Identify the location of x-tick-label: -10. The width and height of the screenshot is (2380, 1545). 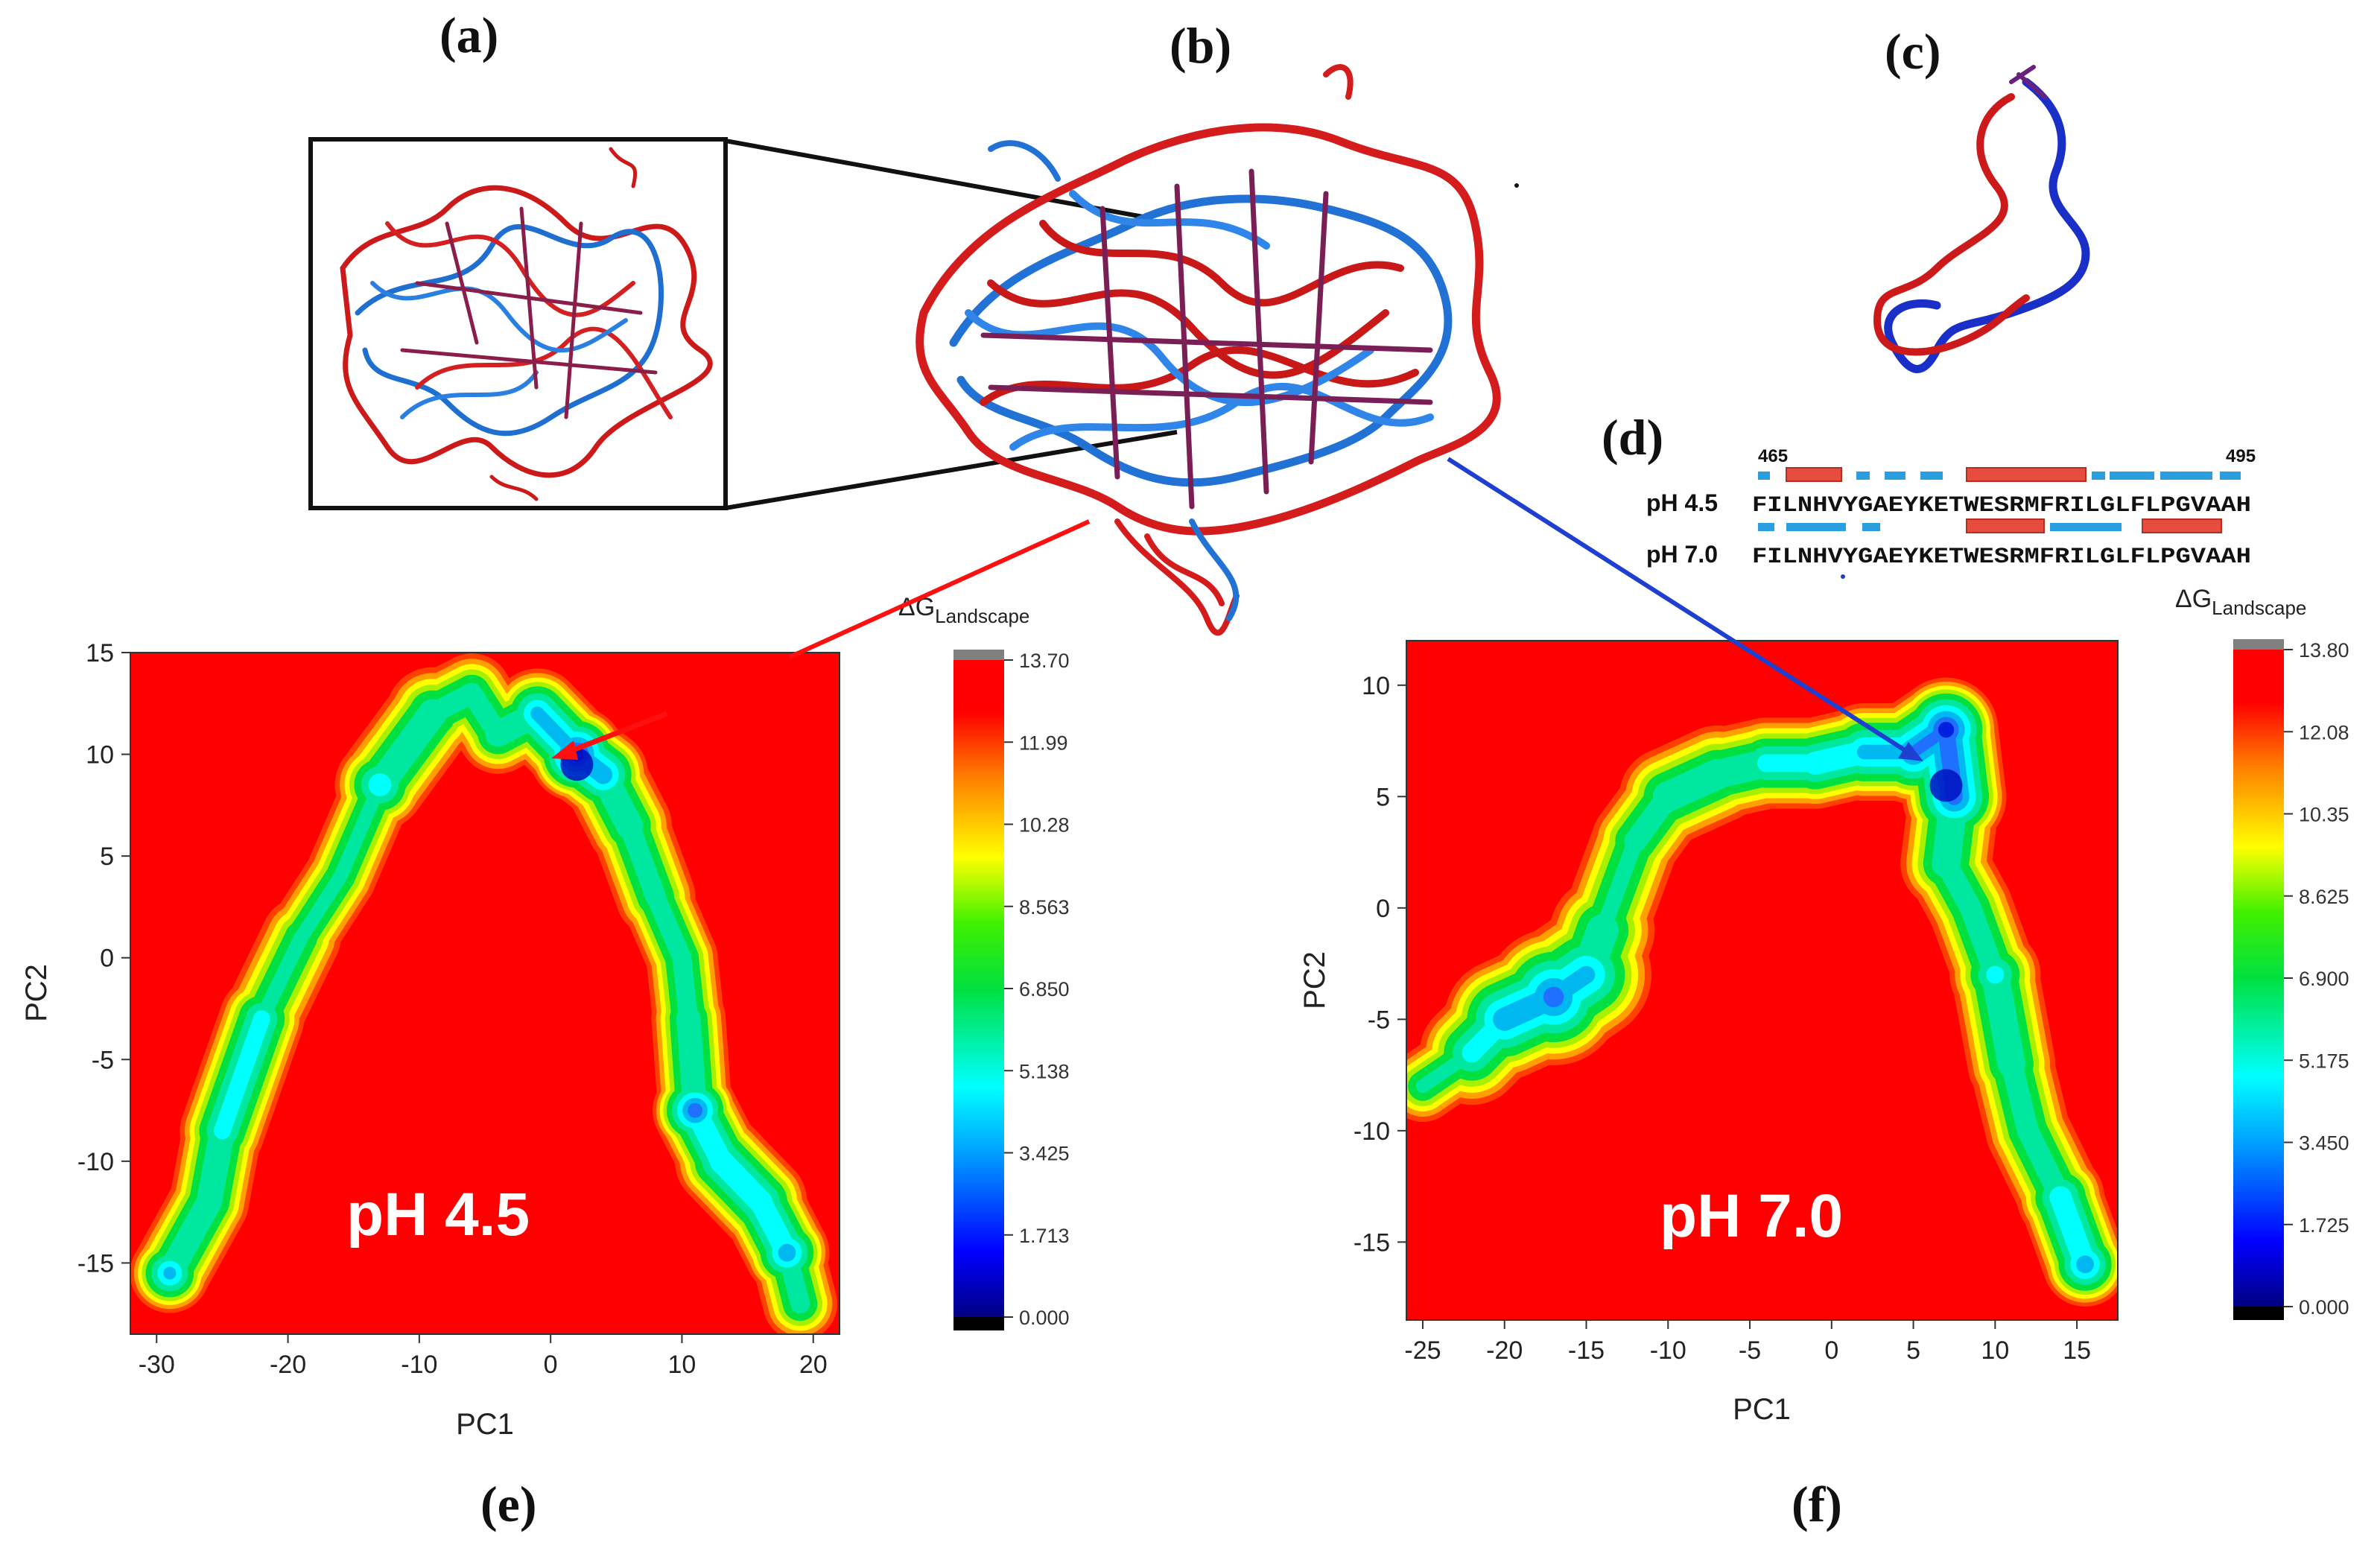
(1668, 1350).